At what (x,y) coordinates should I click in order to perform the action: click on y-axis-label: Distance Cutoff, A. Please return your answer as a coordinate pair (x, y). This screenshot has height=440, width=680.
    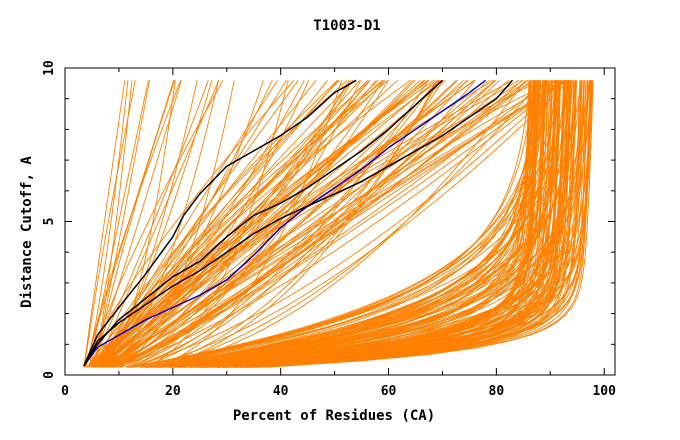
    Looking at the image, I should click on (27, 232).